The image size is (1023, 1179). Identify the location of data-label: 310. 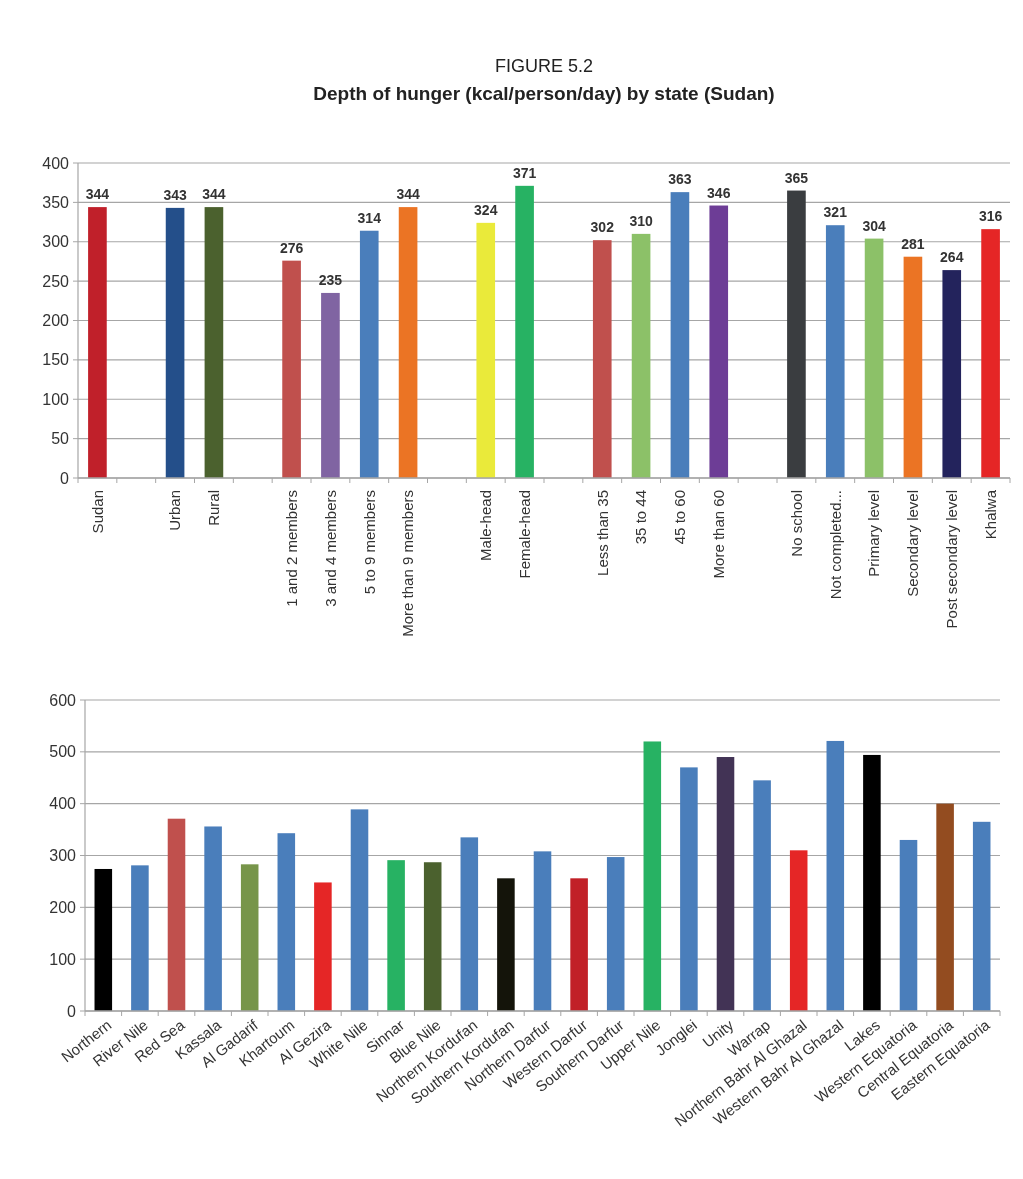
(641, 220).